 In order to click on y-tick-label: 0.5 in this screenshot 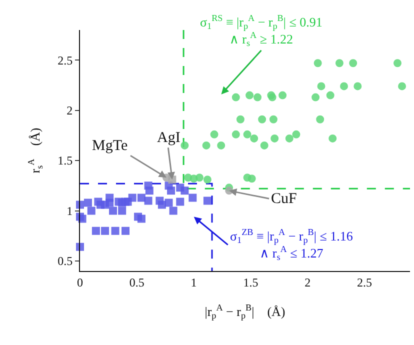, I will do `click(65, 261)`.